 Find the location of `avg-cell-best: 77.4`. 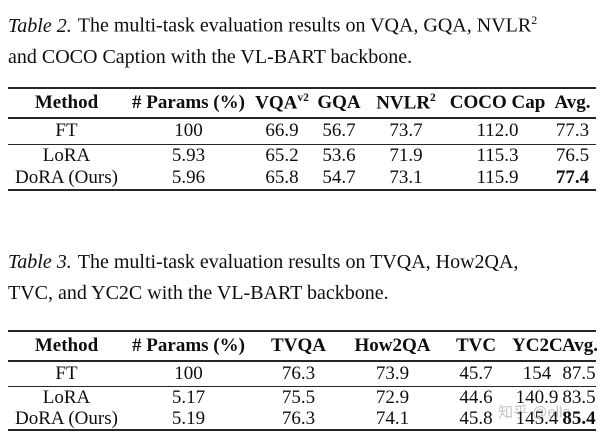

avg-cell-best: 77.4 is located at coordinates (572, 178).